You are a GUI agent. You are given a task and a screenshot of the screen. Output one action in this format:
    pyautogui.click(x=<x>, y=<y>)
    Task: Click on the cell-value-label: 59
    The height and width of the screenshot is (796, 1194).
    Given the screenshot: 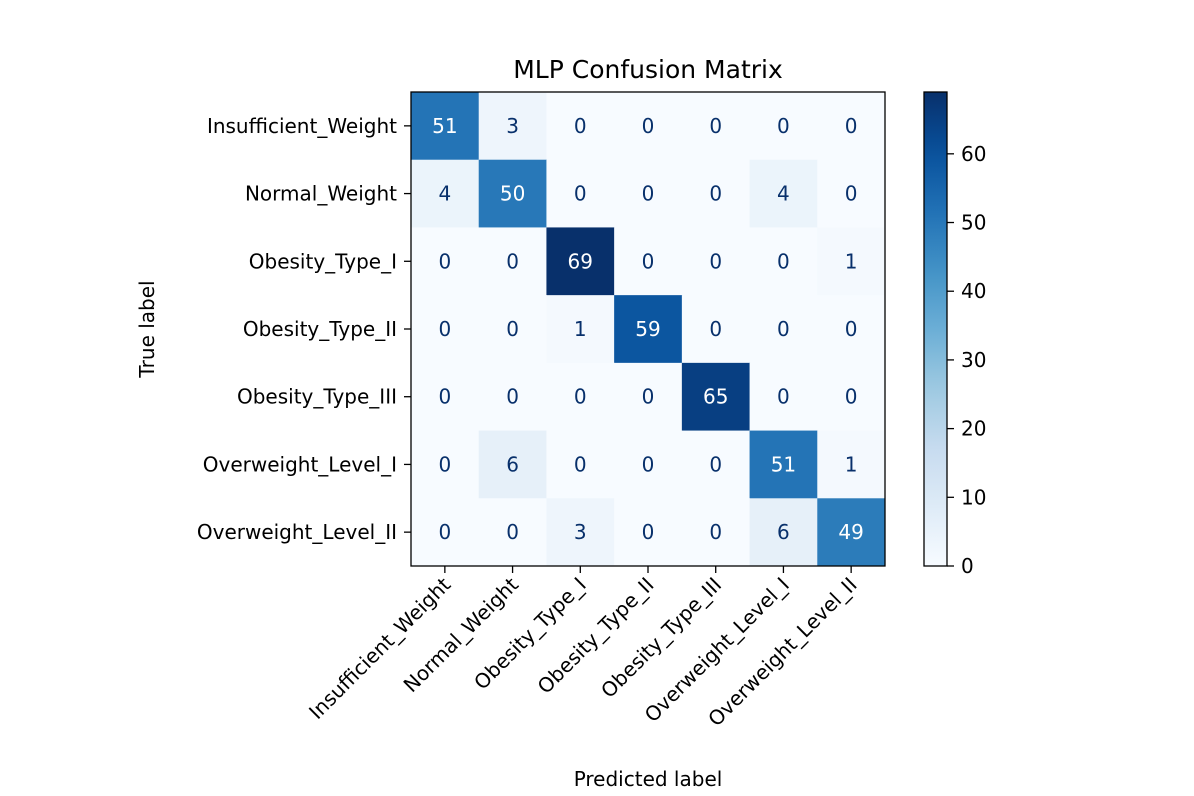 What is the action you would take?
    pyautogui.click(x=647, y=329)
    